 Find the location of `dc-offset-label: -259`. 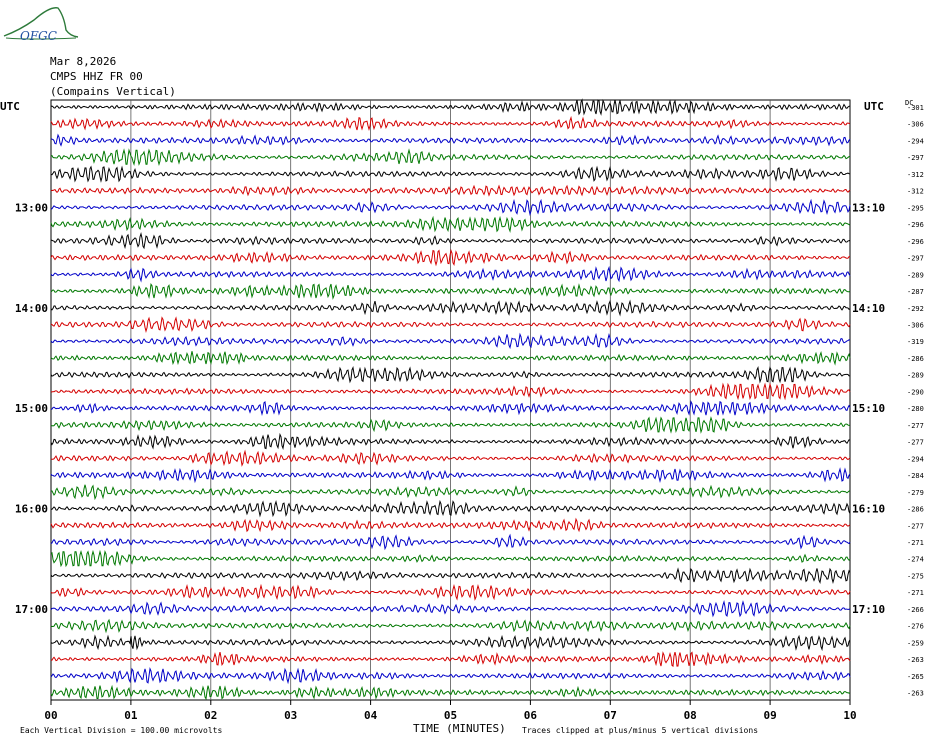

dc-offset-label: -259 is located at coordinates (915, 643).